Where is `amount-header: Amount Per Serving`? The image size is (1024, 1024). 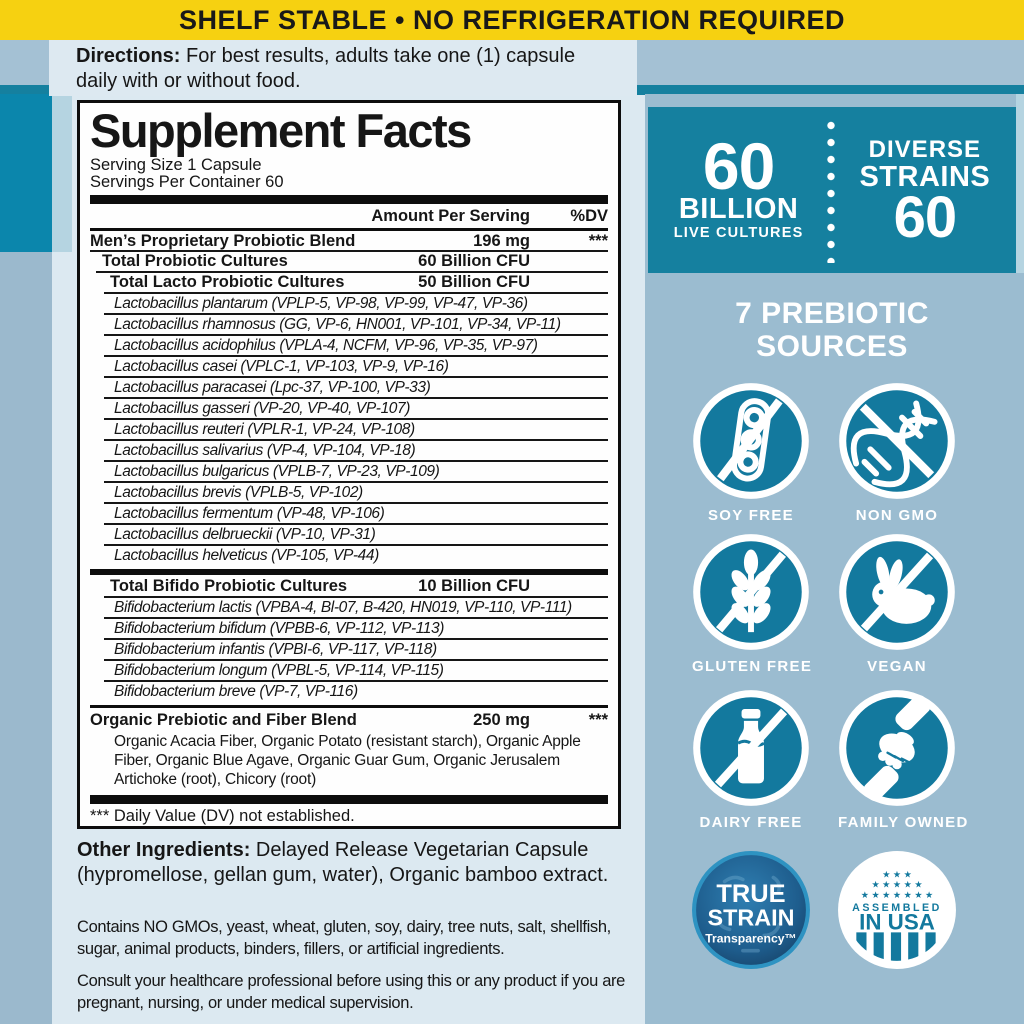
amount-header: Amount Per Serving is located at coordinates (450, 216).